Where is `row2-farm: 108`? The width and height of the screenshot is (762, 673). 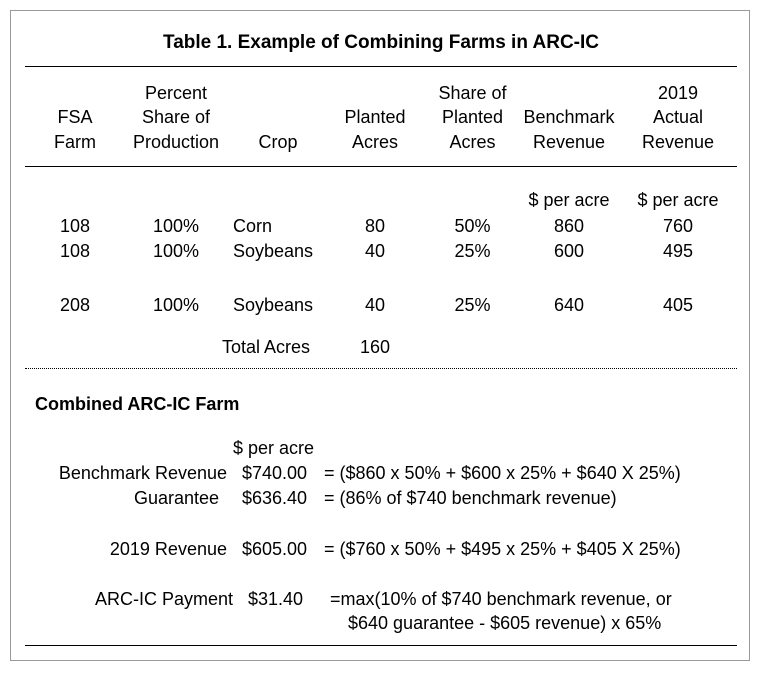 row2-farm: 108 is located at coordinates (75, 251).